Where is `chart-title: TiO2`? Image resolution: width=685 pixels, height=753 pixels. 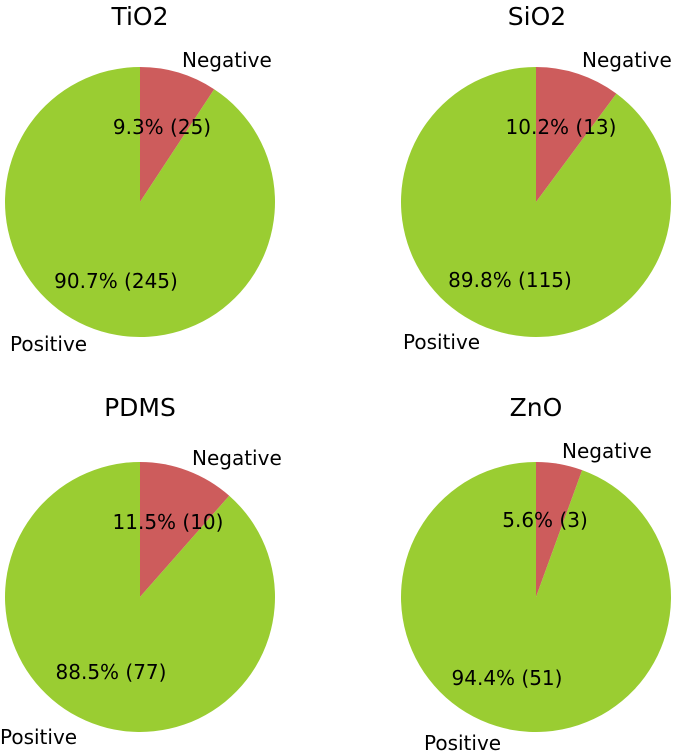 chart-title: TiO2 is located at coordinates (139, 16).